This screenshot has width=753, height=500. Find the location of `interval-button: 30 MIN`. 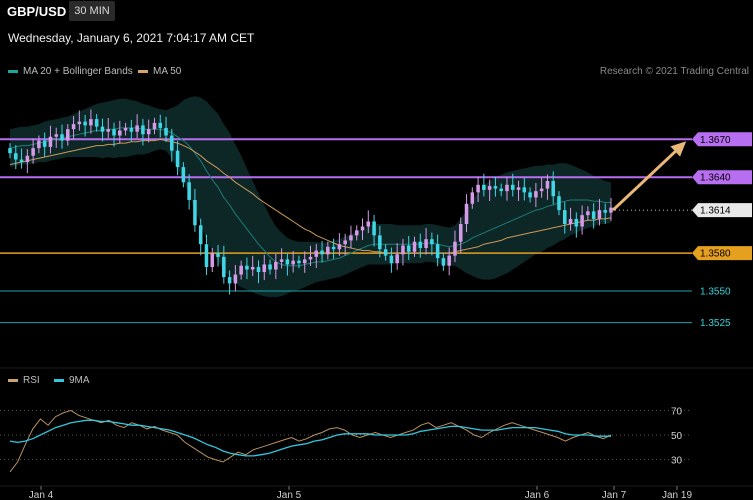

interval-button: 30 MIN is located at coordinates (92, 11).